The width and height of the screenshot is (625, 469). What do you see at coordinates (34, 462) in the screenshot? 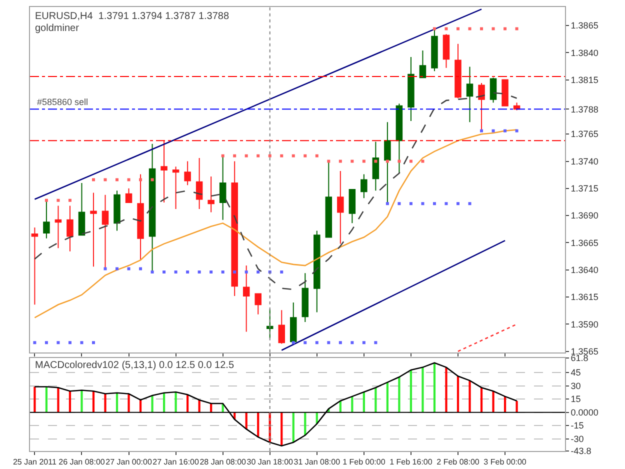
I see `x-tick-label: 25 Jan 2011` at bounding box center [34, 462].